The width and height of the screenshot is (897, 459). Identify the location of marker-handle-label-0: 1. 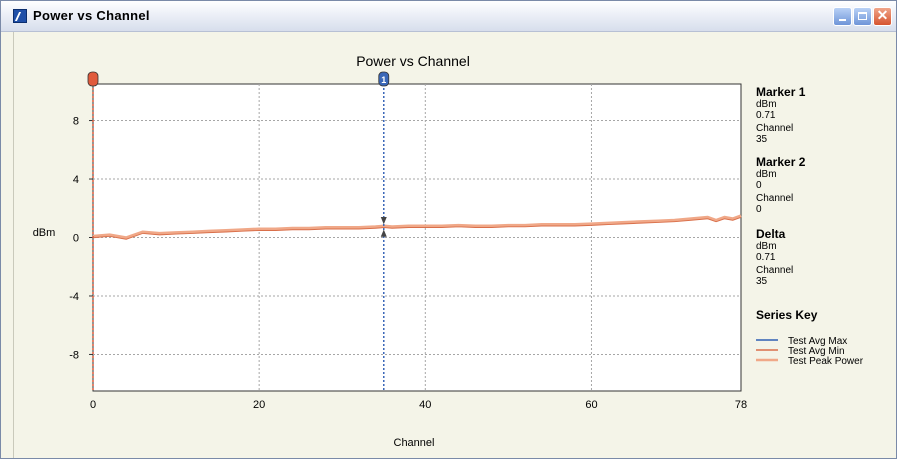
(383, 80).